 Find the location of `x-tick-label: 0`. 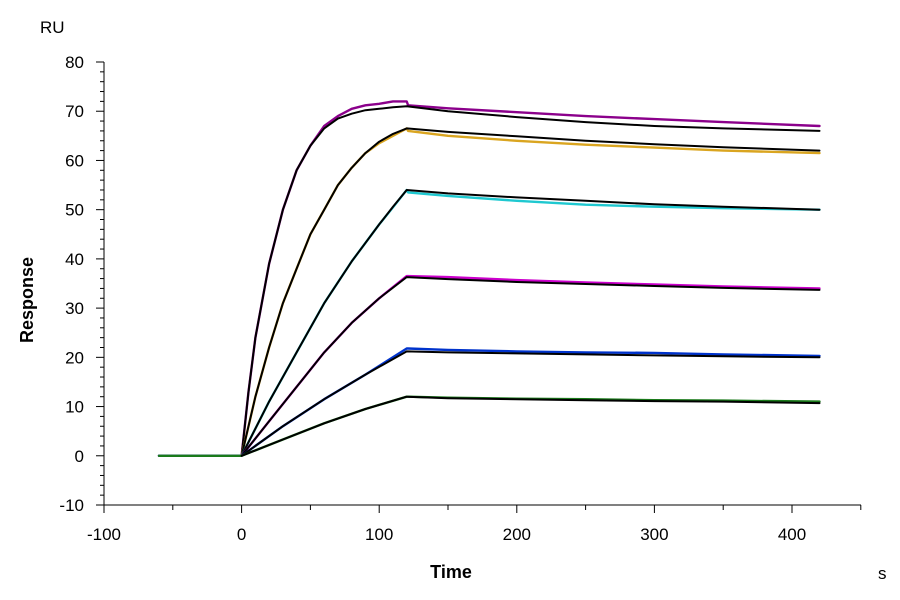

x-tick-label: 0 is located at coordinates (241, 534).